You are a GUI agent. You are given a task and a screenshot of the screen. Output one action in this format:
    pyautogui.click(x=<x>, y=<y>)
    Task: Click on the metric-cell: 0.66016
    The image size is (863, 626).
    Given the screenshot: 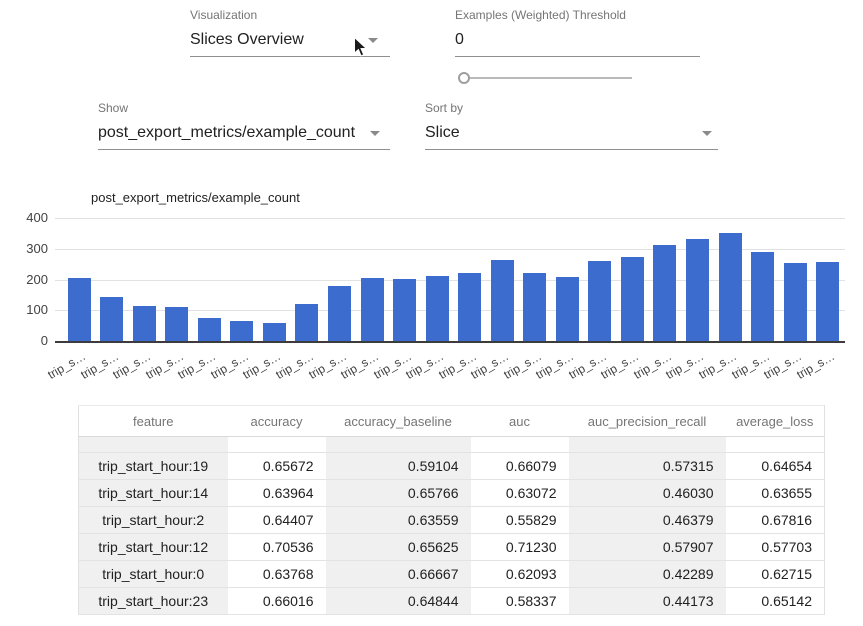 What is the action you would take?
    pyautogui.click(x=276, y=601)
    